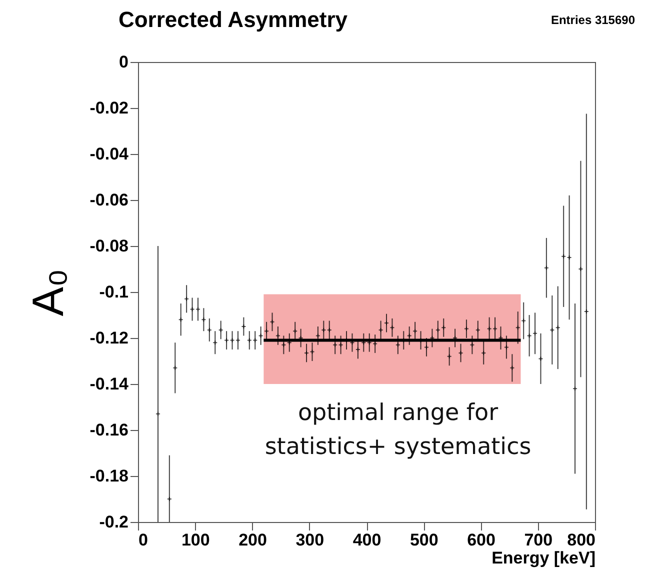 The image size is (650, 574). What do you see at coordinates (195, 540) in the screenshot?
I see `x-tick-label: 100` at bounding box center [195, 540].